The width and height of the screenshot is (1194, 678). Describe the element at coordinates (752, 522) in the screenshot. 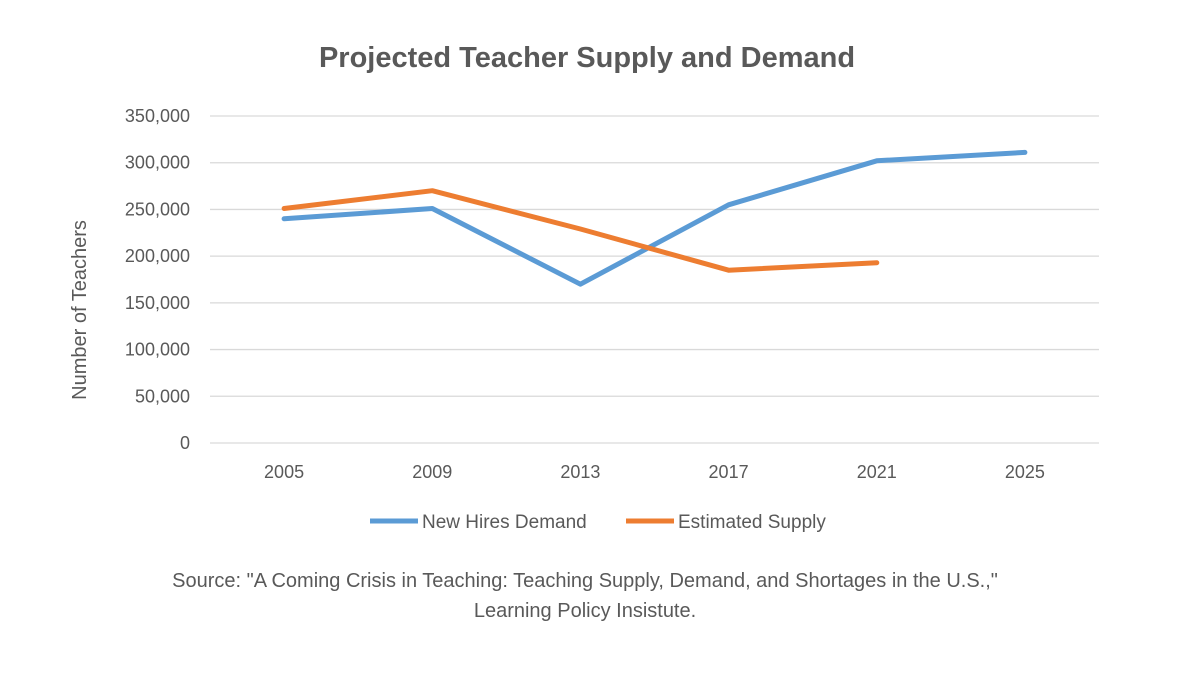

I see `legend-label: Estimated Supply` at that location.